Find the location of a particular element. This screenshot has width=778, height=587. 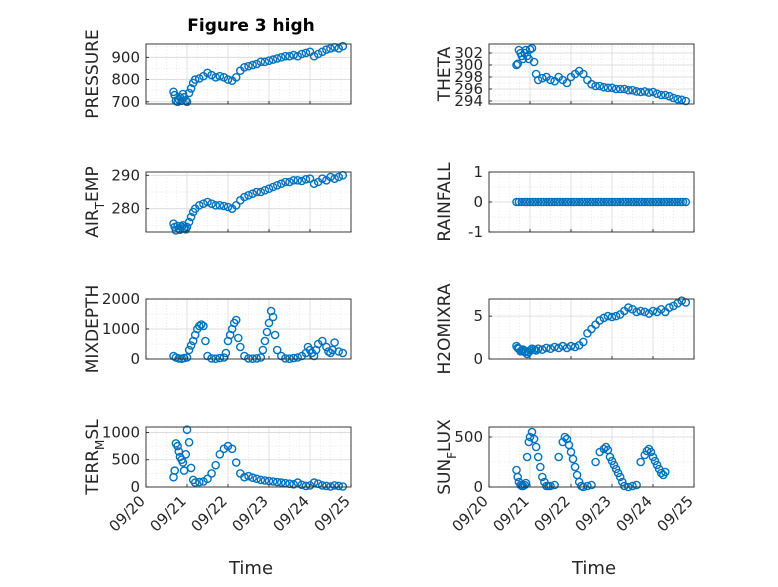

y-tick-label: 300 is located at coordinates (468, 65).